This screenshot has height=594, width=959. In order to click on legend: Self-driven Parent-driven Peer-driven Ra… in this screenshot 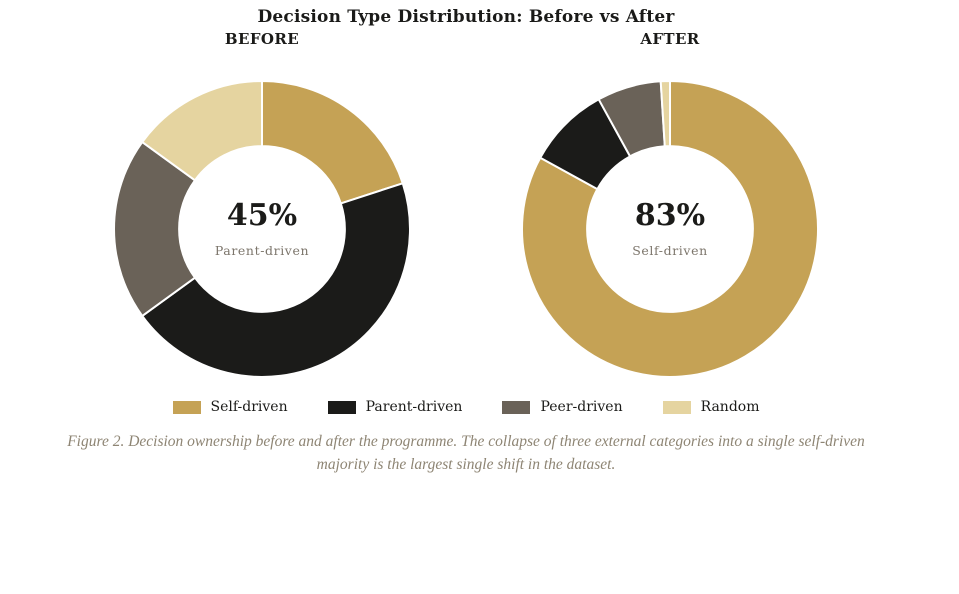, I will do `click(466, 407)`.